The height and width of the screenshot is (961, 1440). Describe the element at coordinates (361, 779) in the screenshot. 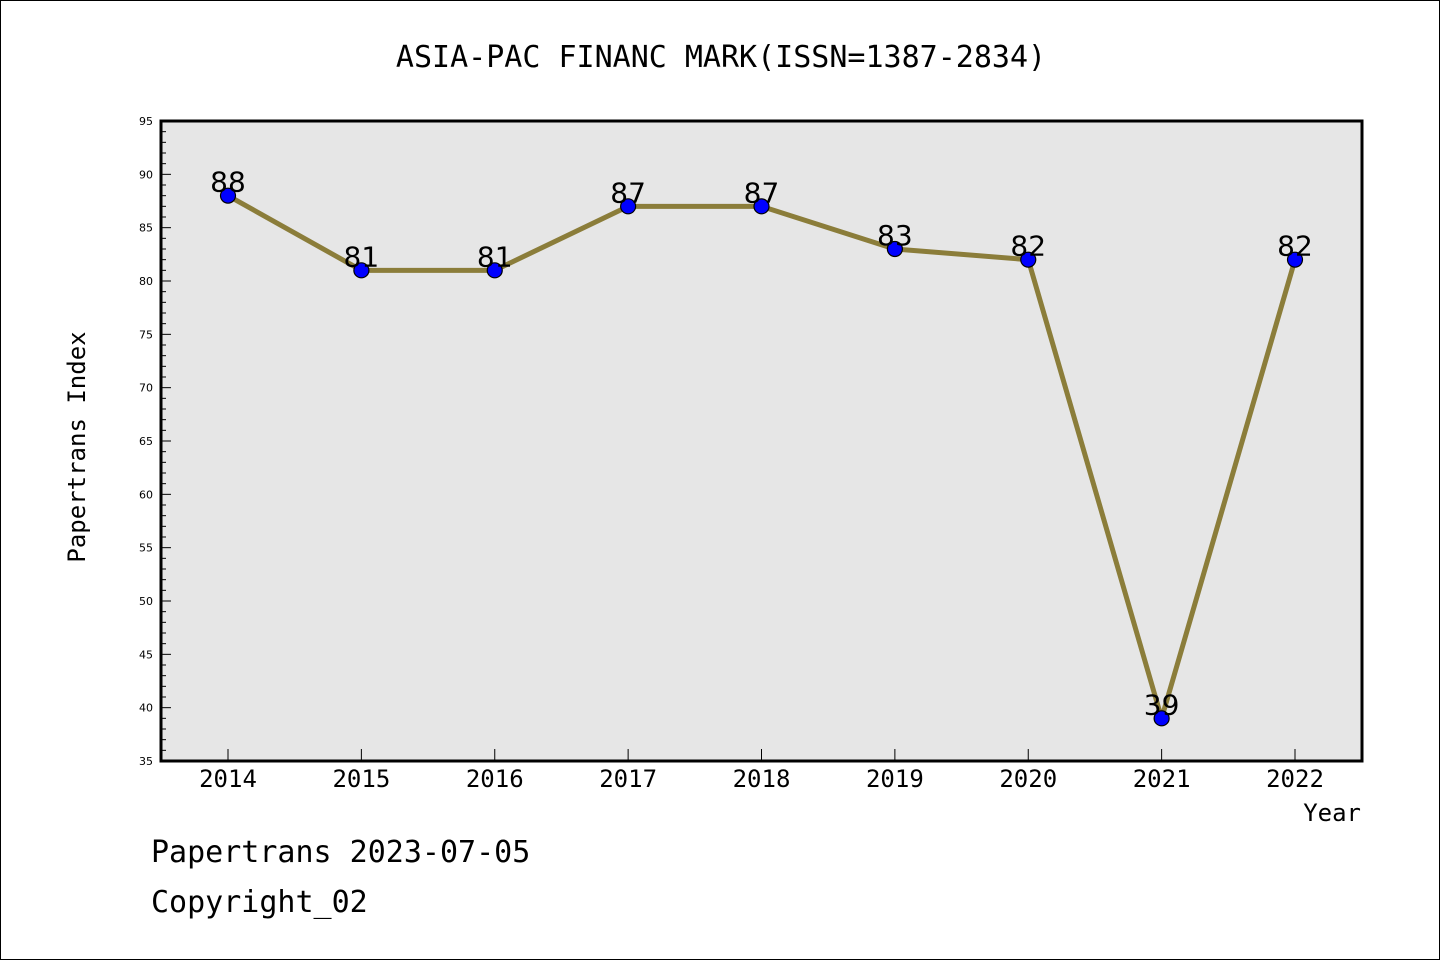

I see `x-tick-label: 2015` at that location.